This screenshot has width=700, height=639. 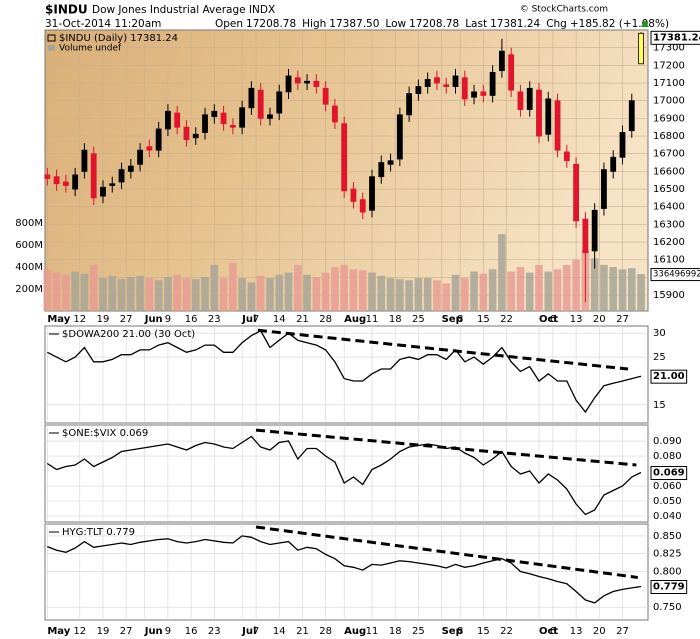 I want to click on volume-tick-label: 400M, so click(x=29, y=267).